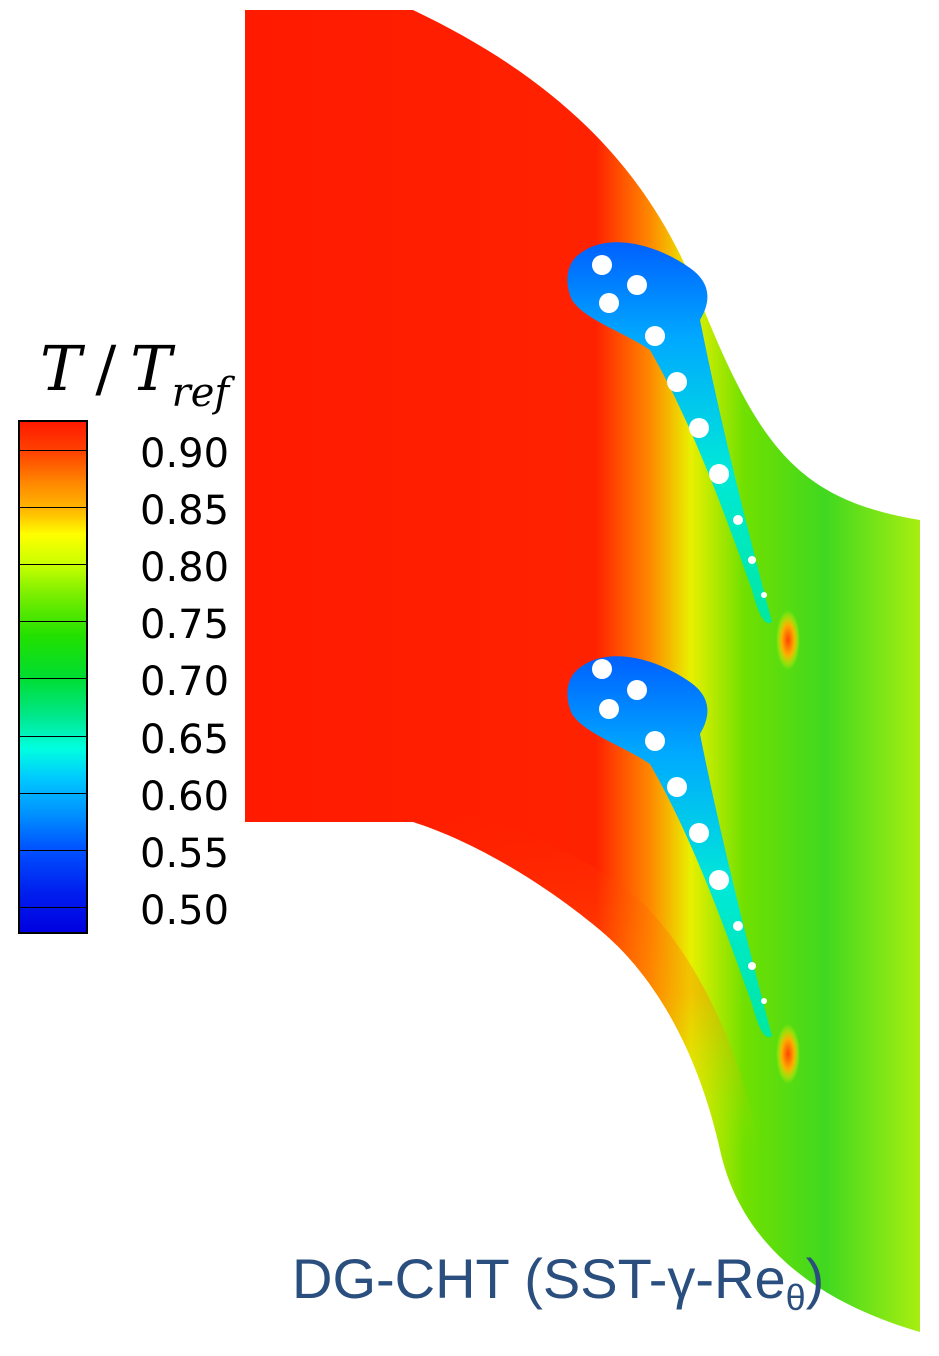  Describe the element at coordinates (815, 1278) in the screenshot. I see `caption-close: )` at that location.